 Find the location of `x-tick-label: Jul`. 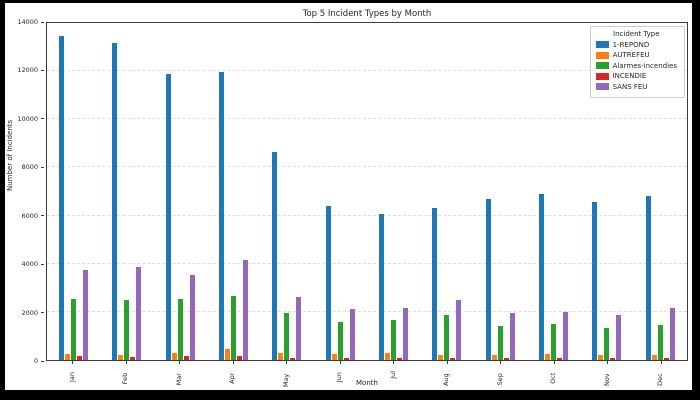

x-tick-label: Jul is located at coordinates (392, 374).